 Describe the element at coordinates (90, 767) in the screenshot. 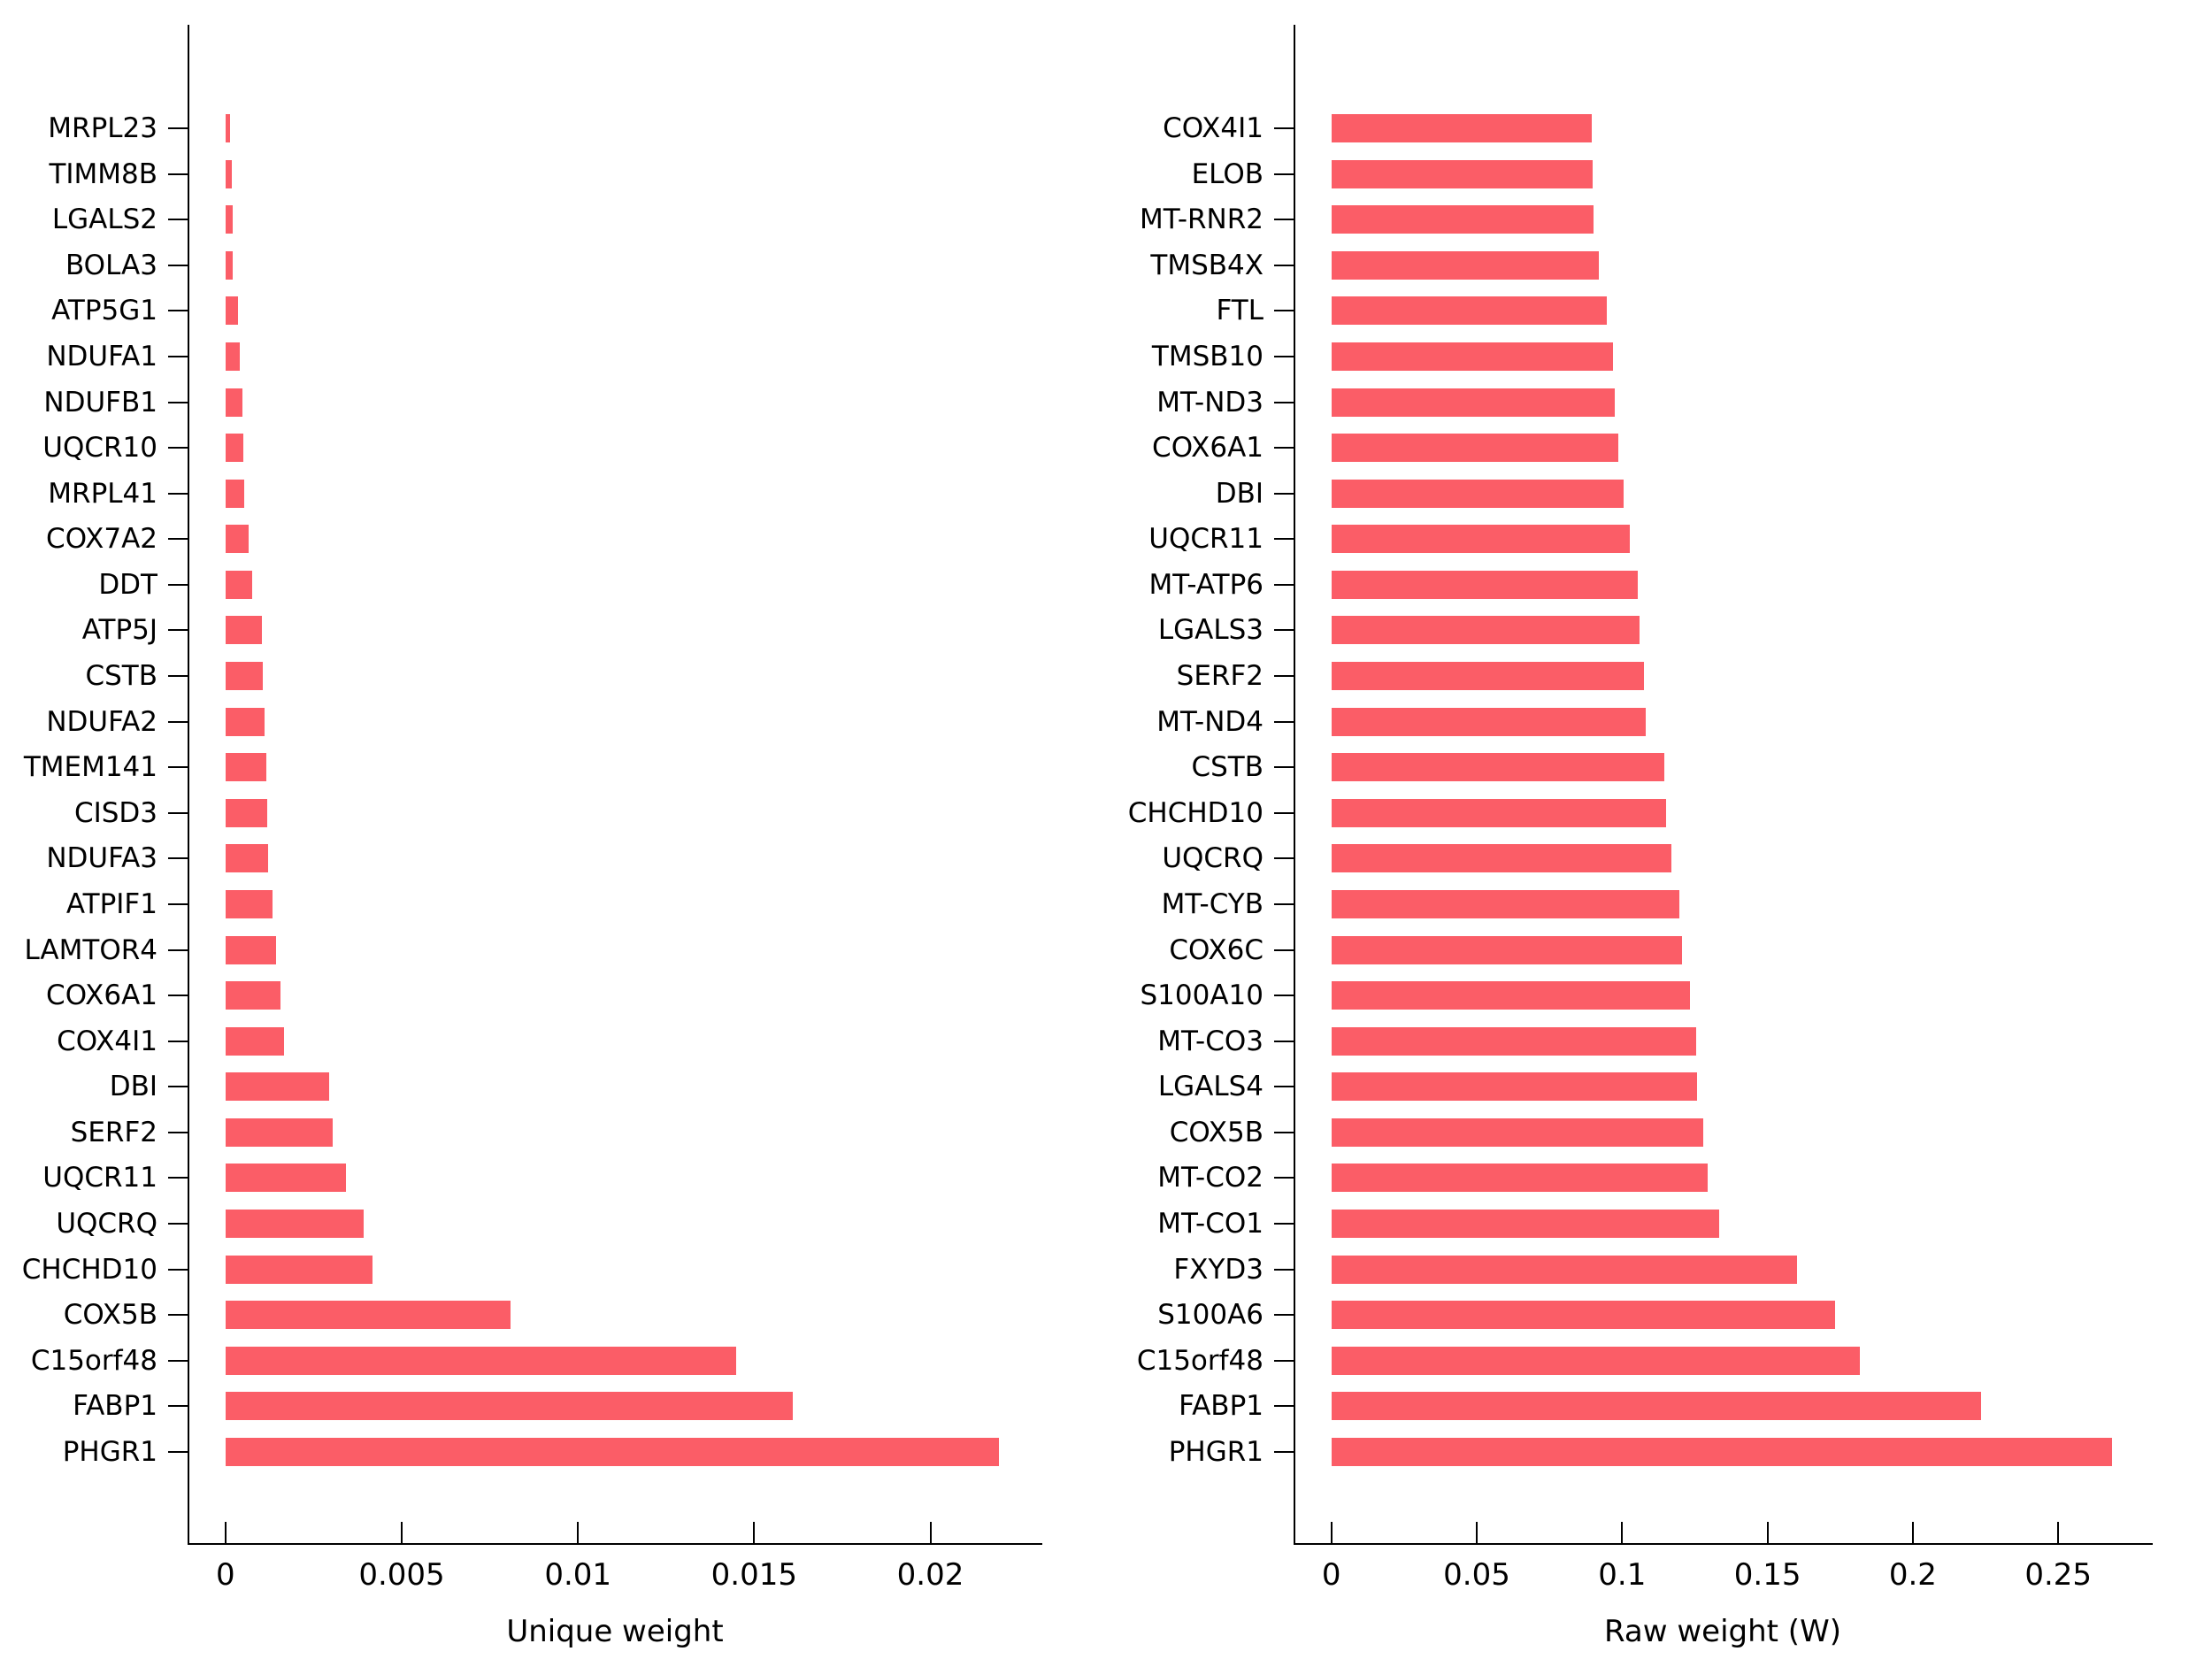

I see `category-label: TMEM141` at that location.